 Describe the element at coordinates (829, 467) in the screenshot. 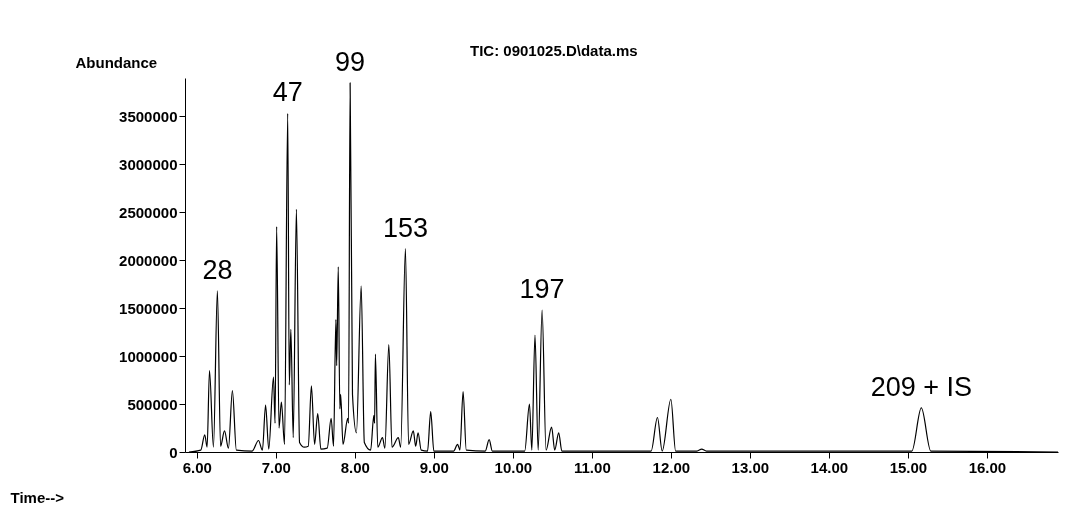

I see `x-tick-label: 14.00` at that location.